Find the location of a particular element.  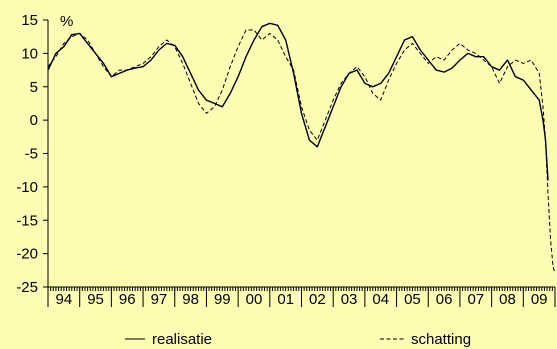

y-axis: 15 10 5 0 -5 -10 -15 -20 -25 is located at coordinates (32, 154).